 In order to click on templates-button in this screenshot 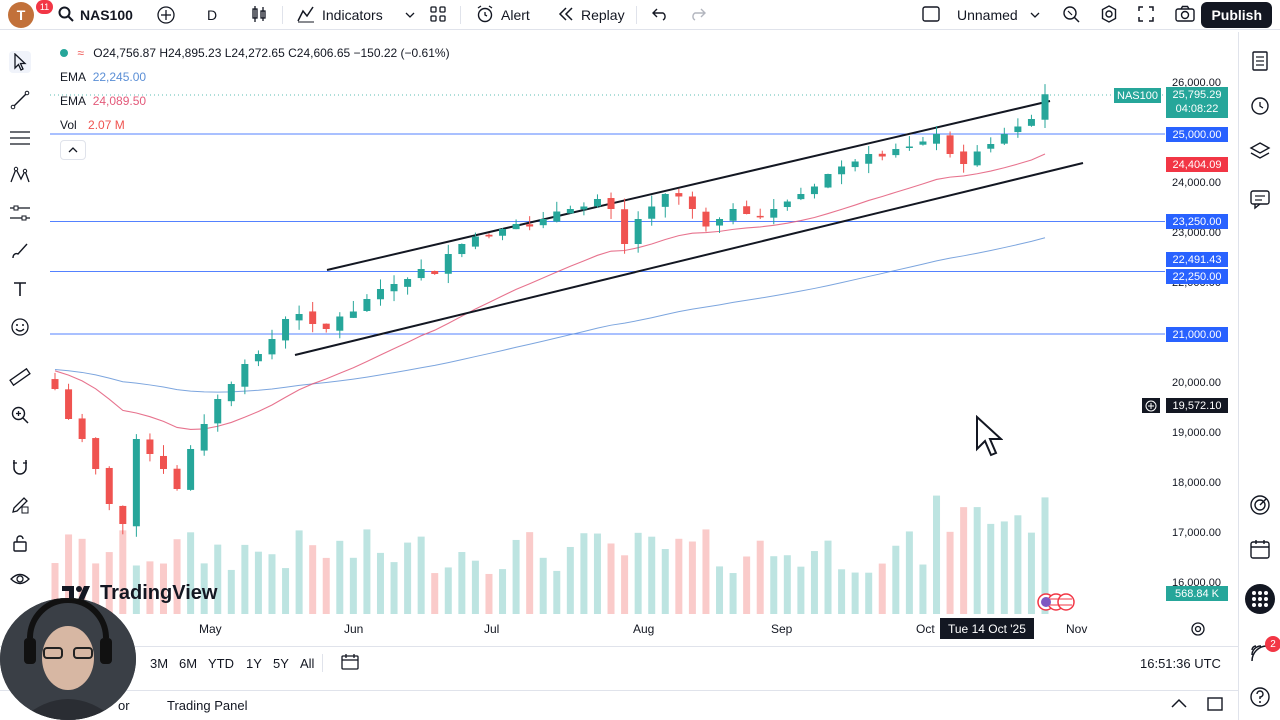, I will do `click(438, 15)`.